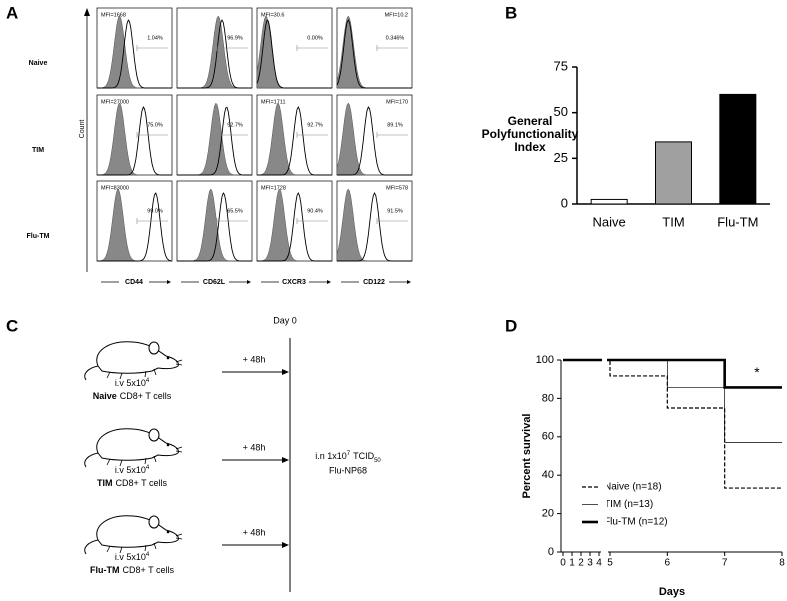 The height and width of the screenshot is (601, 787). What do you see at coordinates (105, 396) in the screenshot?
I see `group-name: Naive` at bounding box center [105, 396].